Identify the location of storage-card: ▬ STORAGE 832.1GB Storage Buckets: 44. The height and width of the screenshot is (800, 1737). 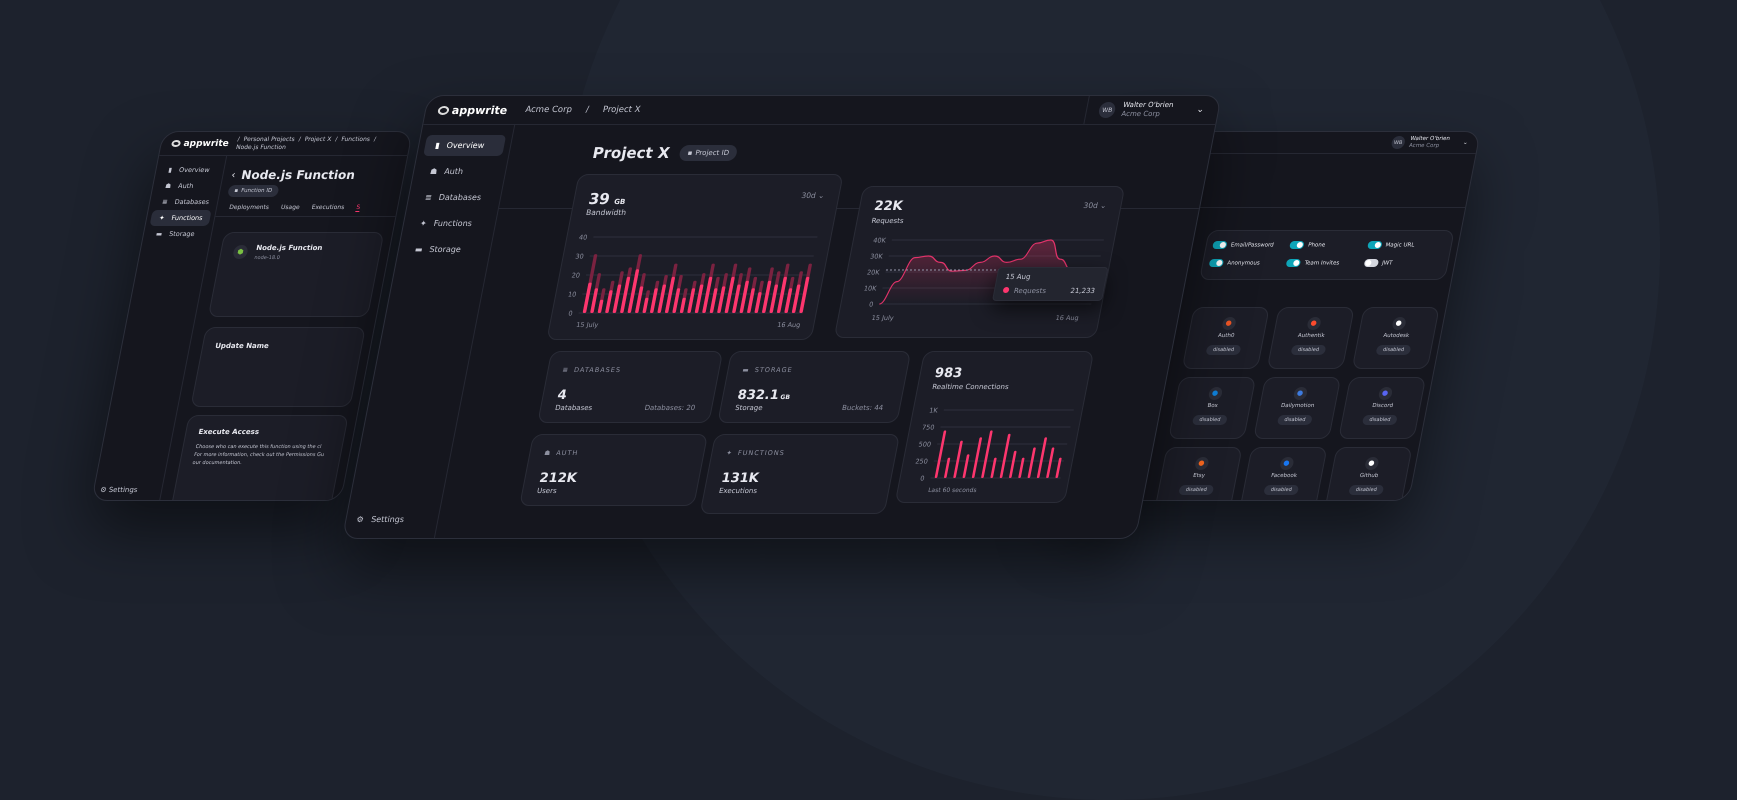
(814, 387).